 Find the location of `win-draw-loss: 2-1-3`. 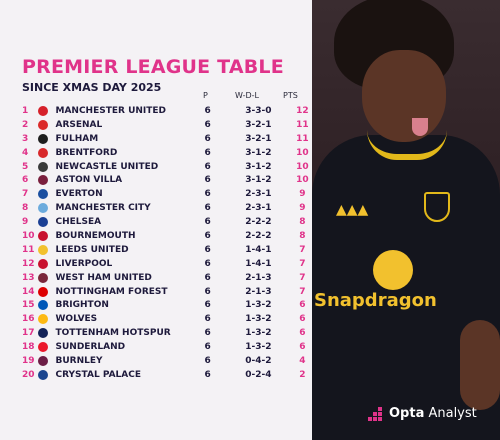

win-draw-loss: 2-1-3 is located at coordinates (258, 277).